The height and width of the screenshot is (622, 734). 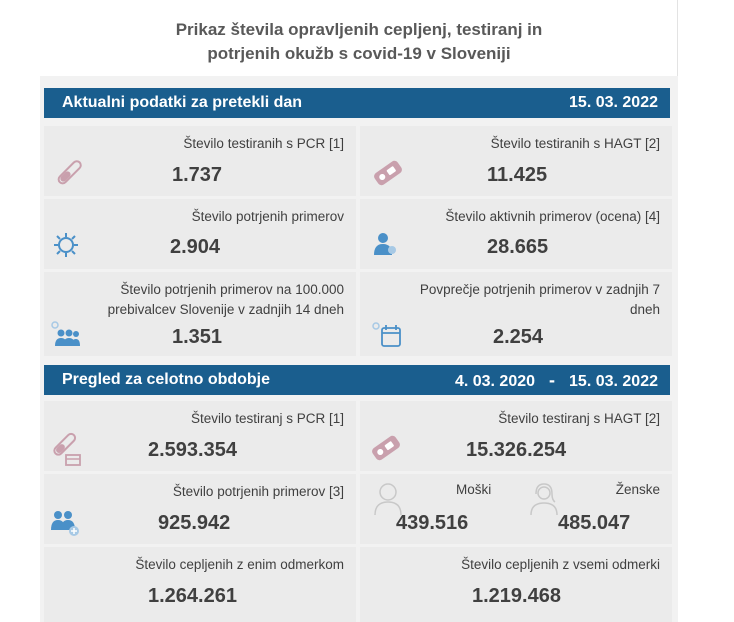 What do you see at coordinates (560, 564) in the screenshot?
I see `card-label: Število cepljenih z vsemi odmerki` at bounding box center [560, 564].